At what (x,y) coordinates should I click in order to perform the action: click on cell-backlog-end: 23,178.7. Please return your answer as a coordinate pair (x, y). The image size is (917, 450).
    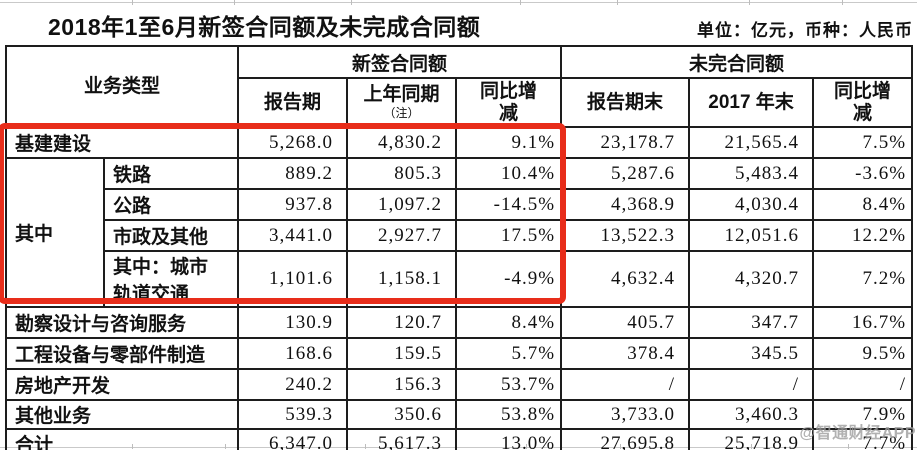
    Looking at the image, I should click on (625, 142).